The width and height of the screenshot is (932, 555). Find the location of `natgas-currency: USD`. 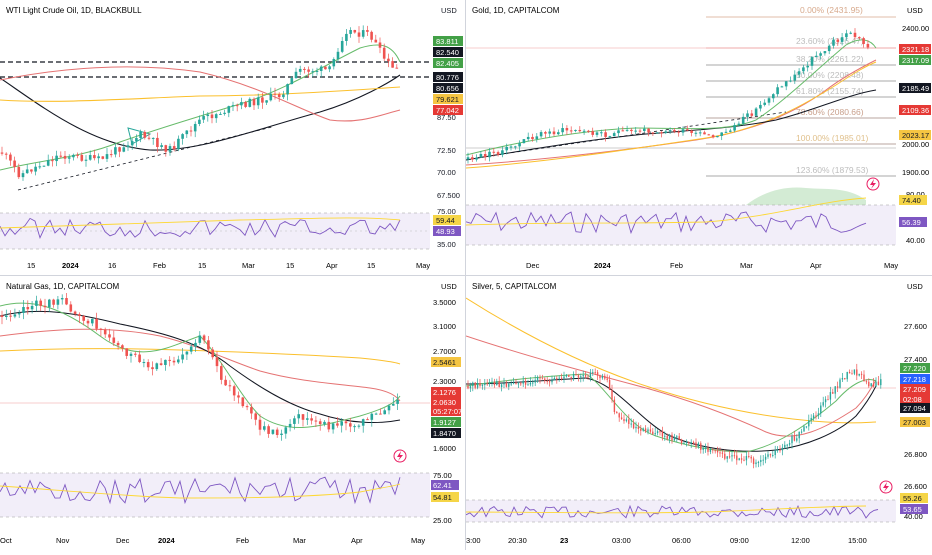

natgas-currency: USD is located at coordinates (449, 286).